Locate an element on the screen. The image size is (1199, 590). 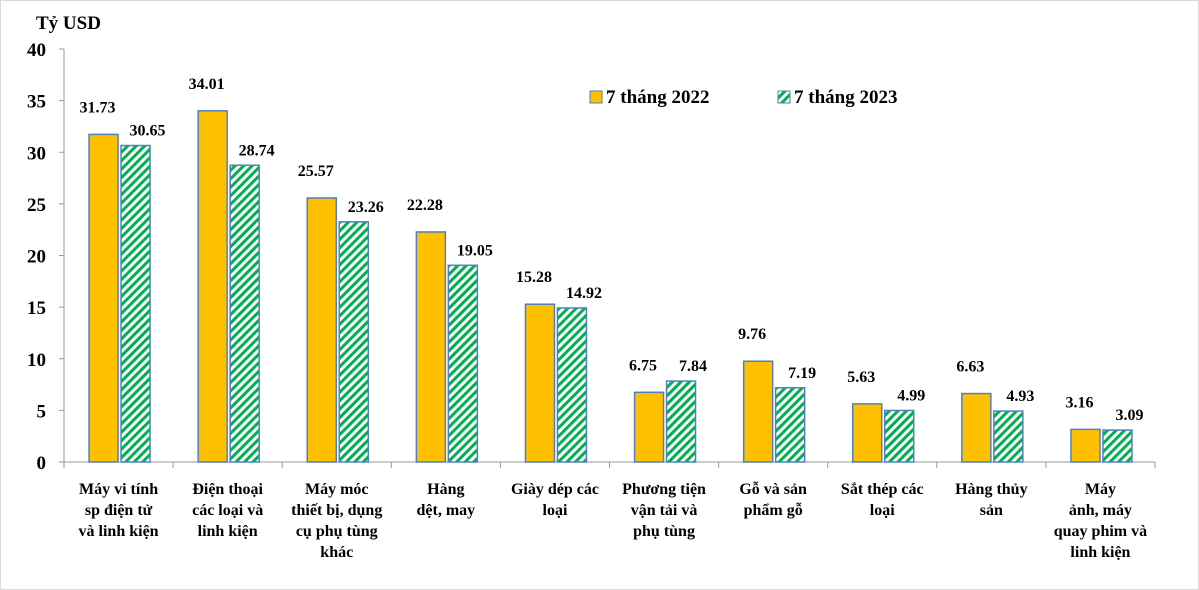
x-category-label: Phương tiện vận tải và phụ tùng is located at coordinates (664, 510).